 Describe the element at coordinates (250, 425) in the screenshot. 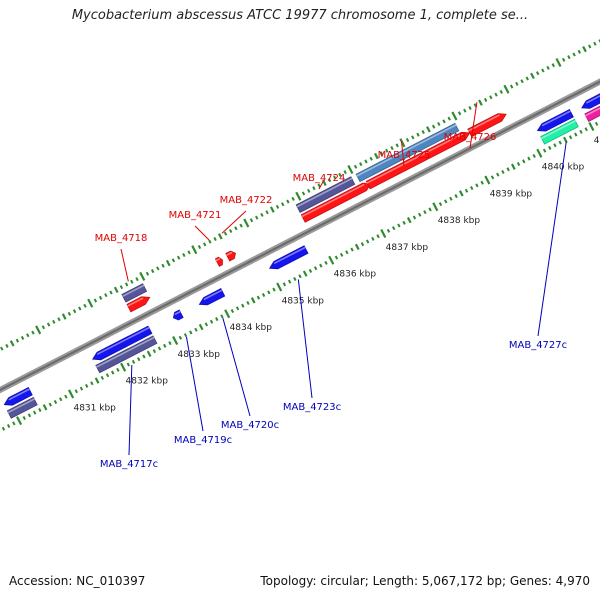

I see `gene-label: MAB_4720c` at that location.